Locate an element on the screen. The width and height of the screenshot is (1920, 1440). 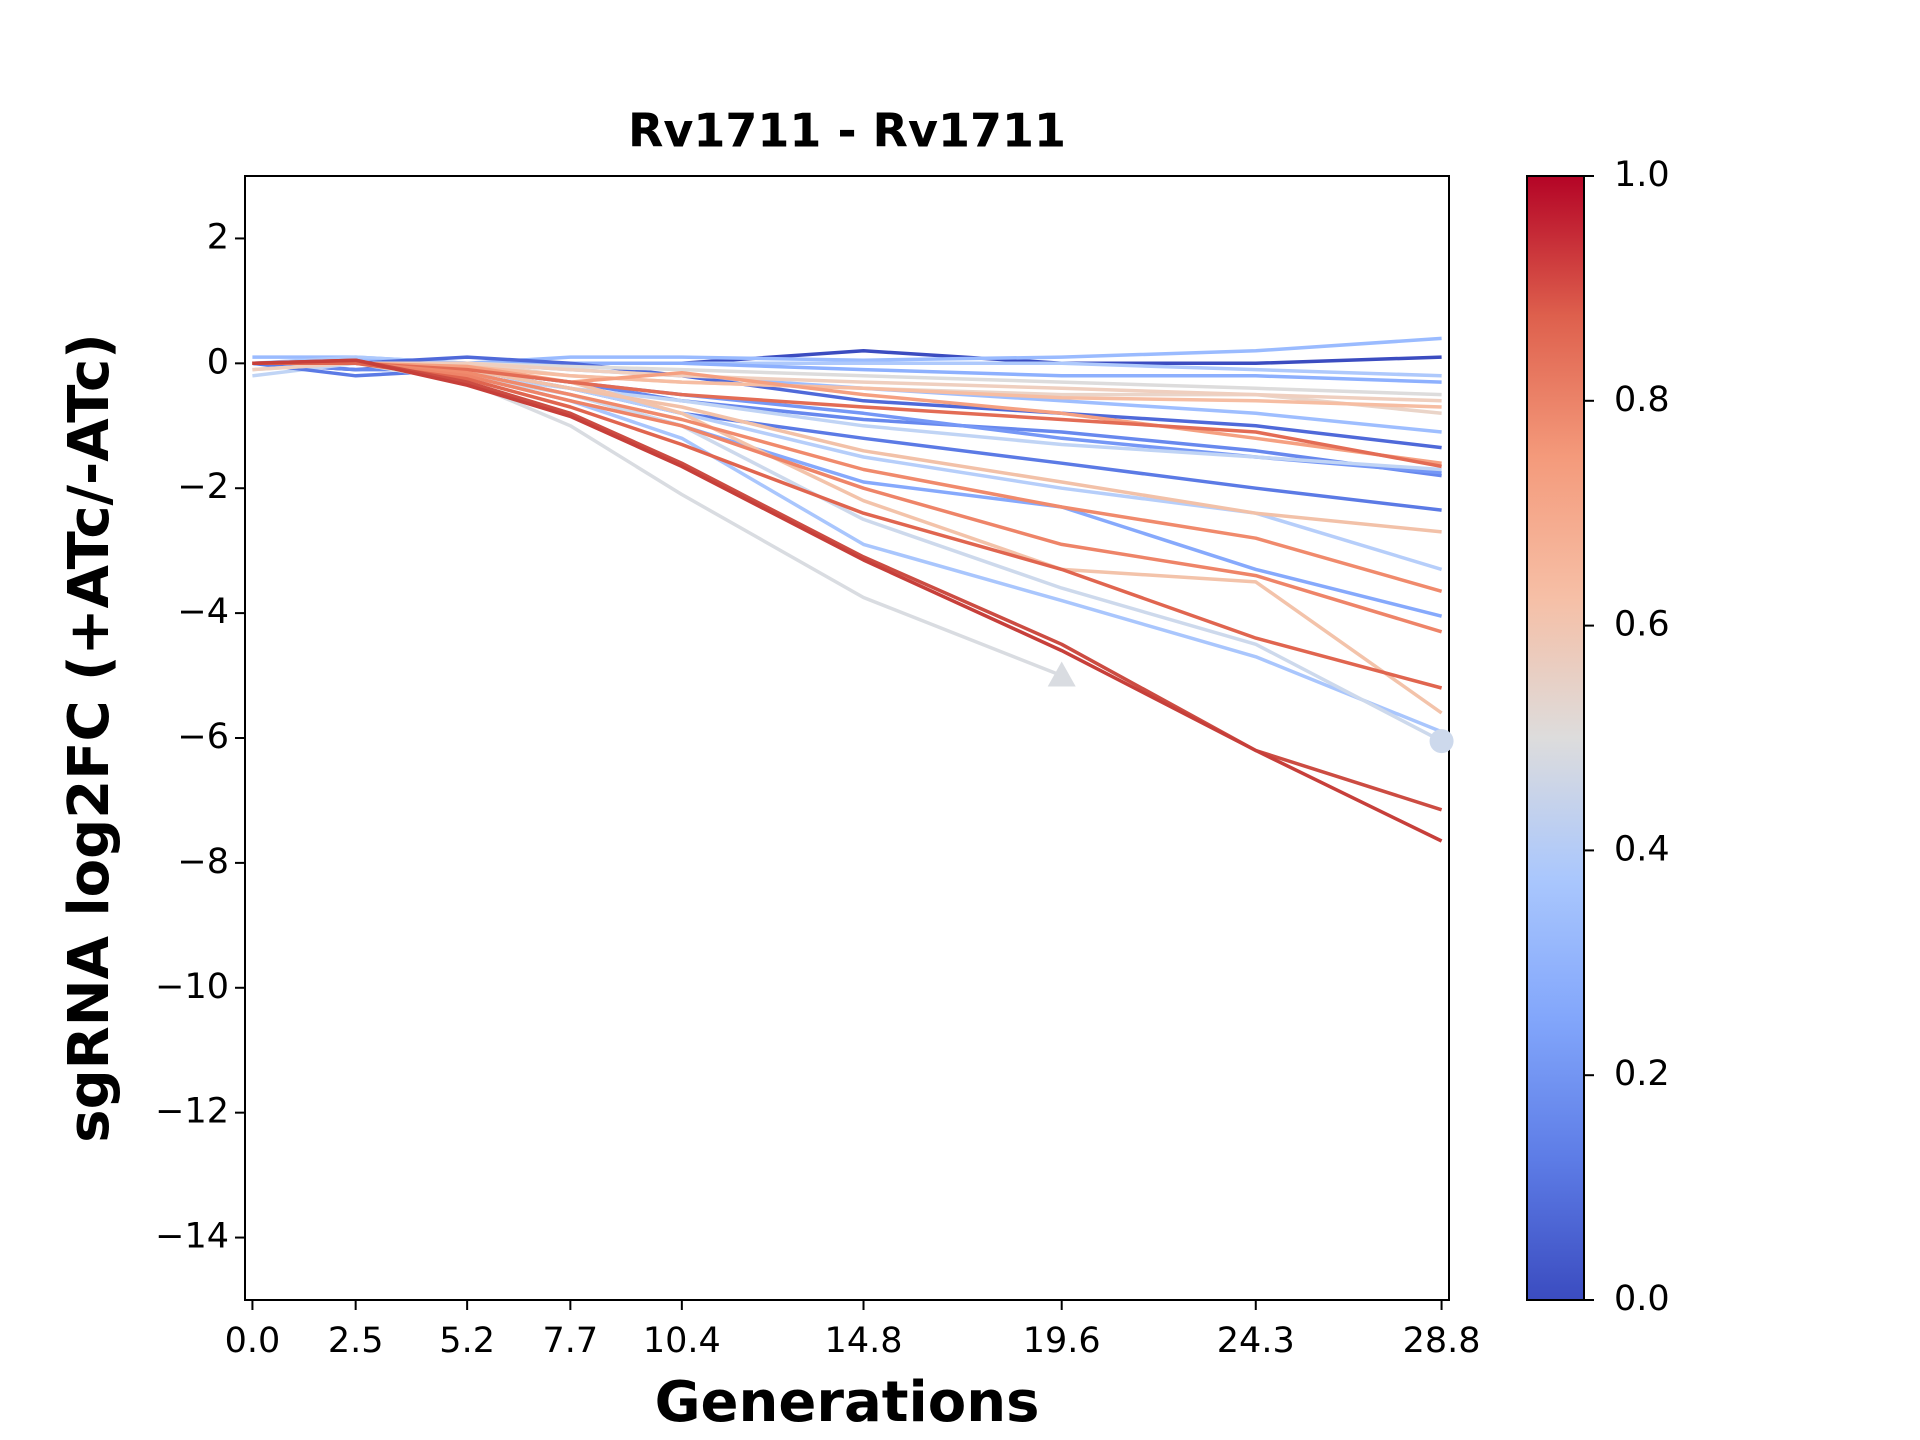
x-tick-label: 0.0 is located at coordinates (253, 1341).